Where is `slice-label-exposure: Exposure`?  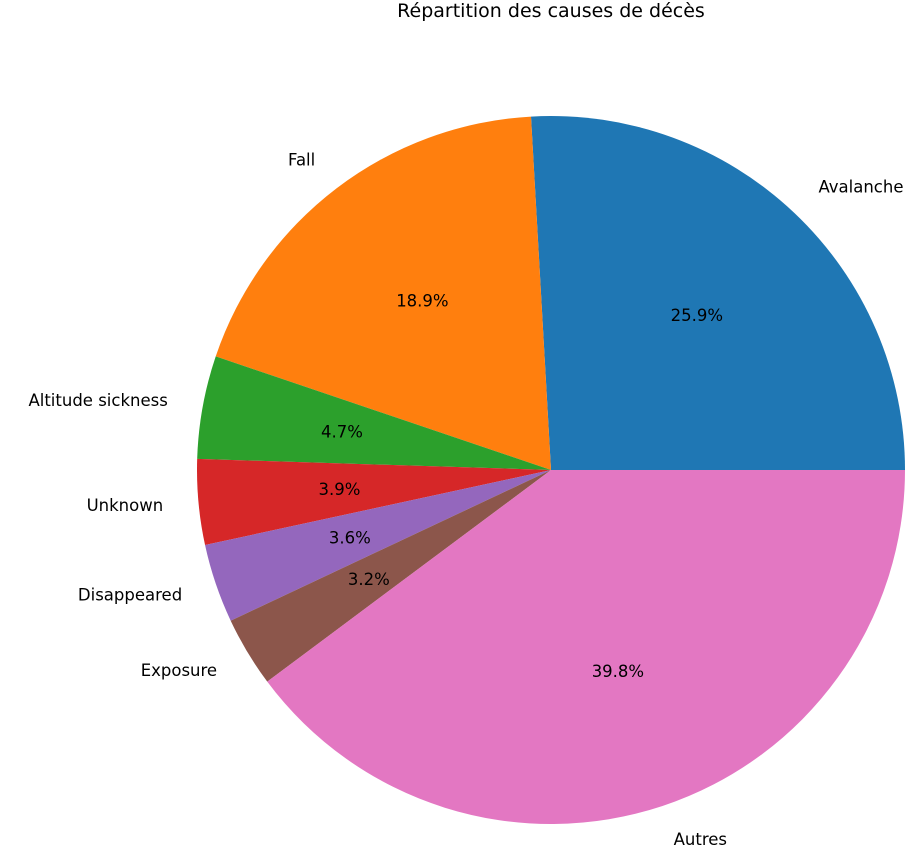 slice-label-exposure: Exposure is located at coordinates (179, 670).